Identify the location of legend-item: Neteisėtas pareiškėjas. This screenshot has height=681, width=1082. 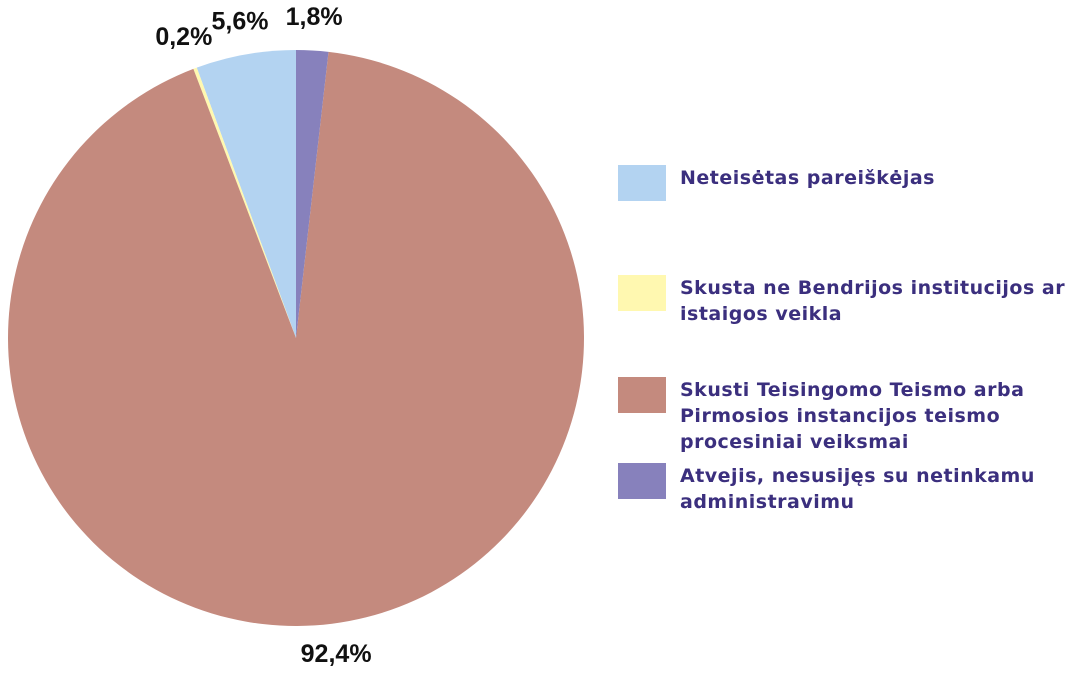
(844, 183).